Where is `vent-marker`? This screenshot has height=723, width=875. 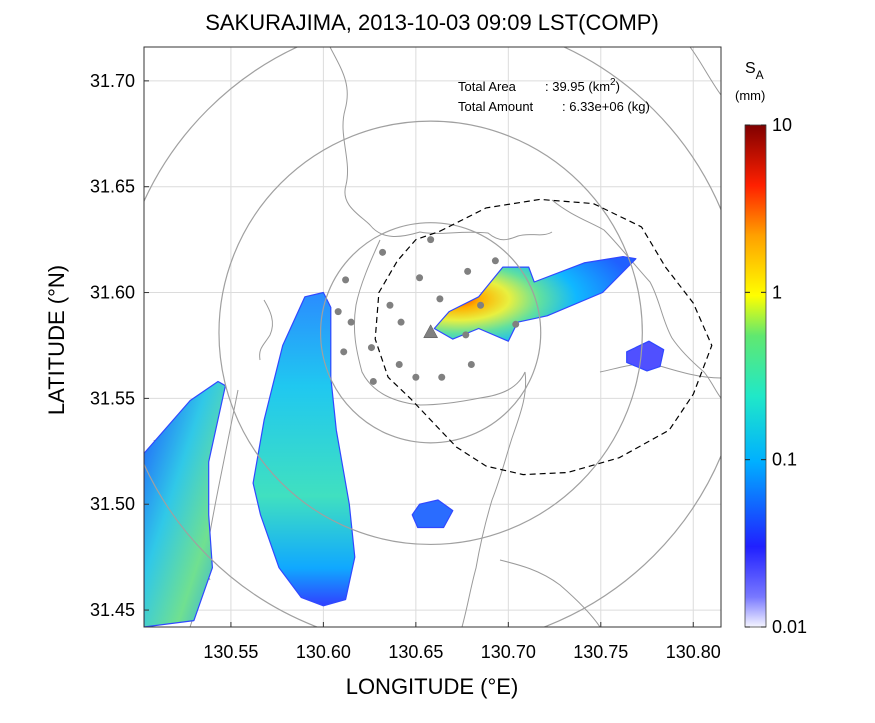 vent-marker is located at coordinates (431, 331).